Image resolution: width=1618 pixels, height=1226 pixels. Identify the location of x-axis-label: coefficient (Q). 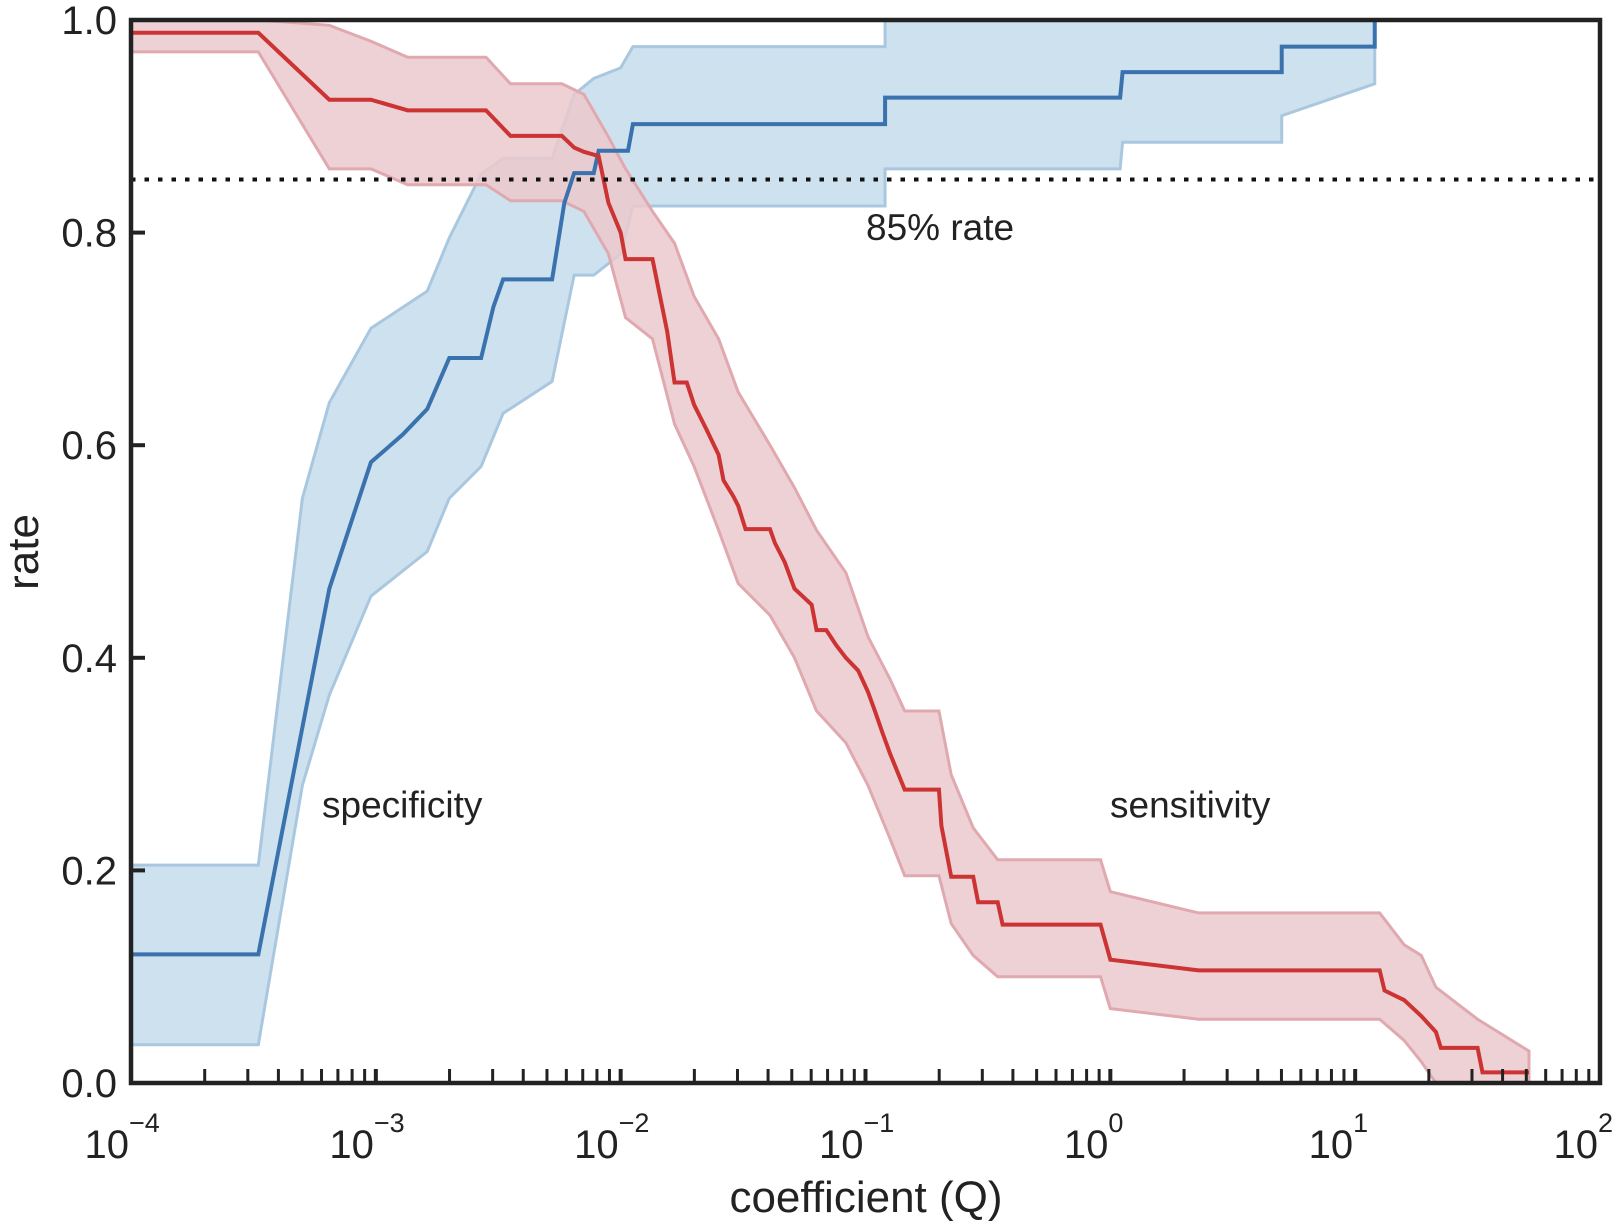
(865, 1197).